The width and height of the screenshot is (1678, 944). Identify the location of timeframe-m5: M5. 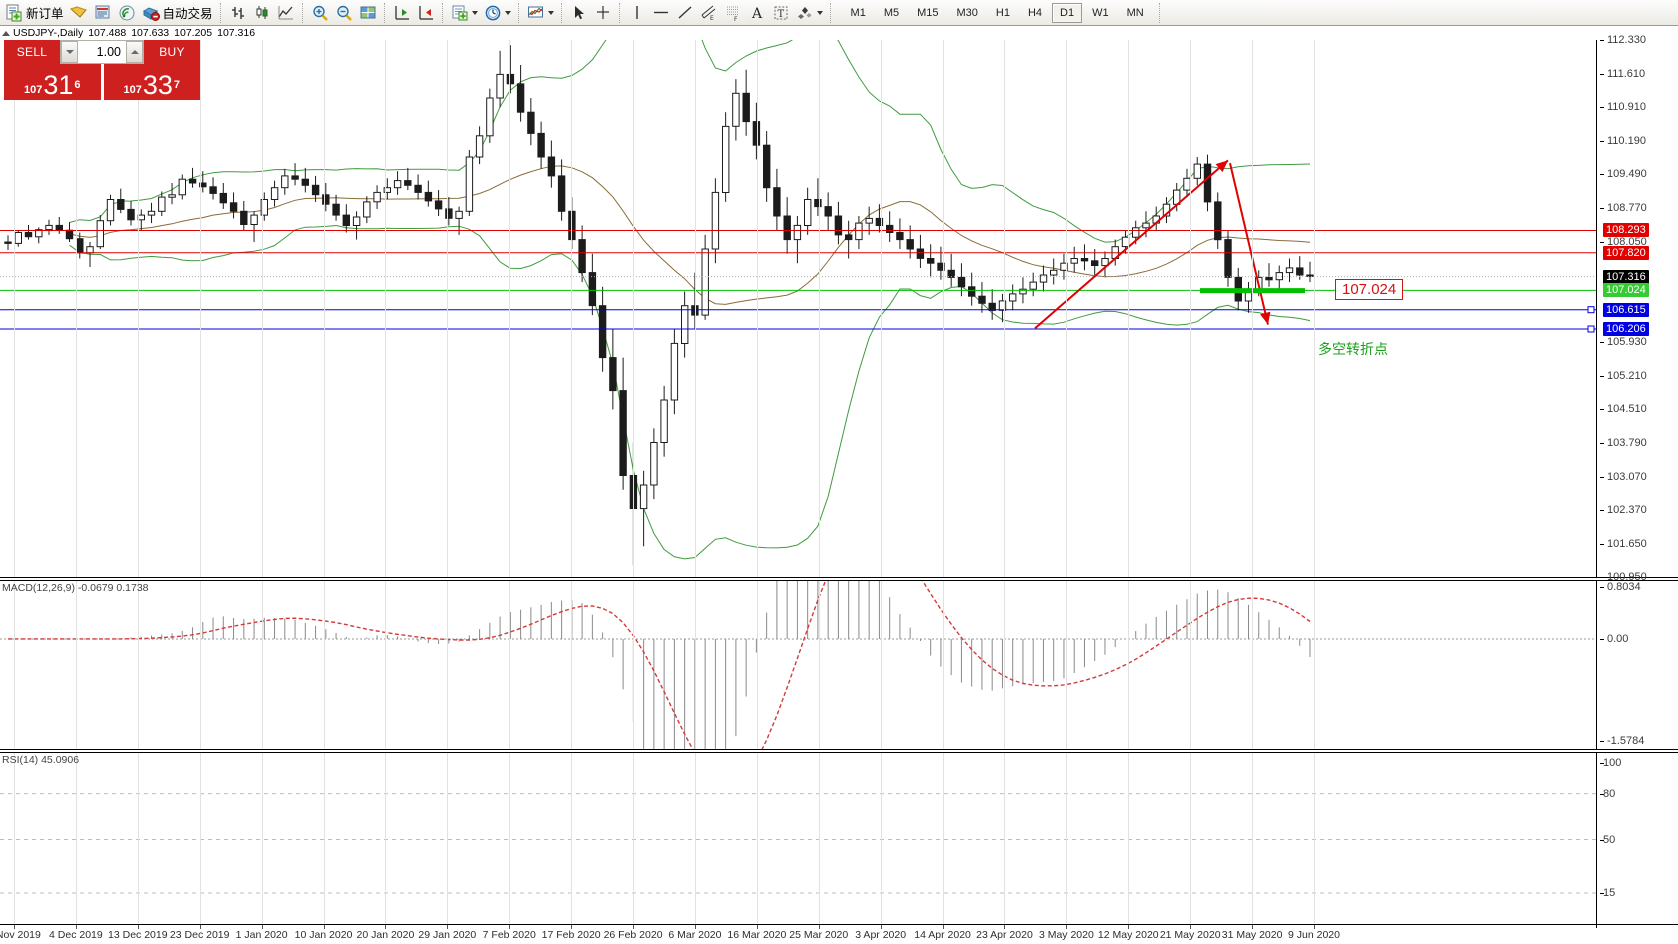
(891, 12).